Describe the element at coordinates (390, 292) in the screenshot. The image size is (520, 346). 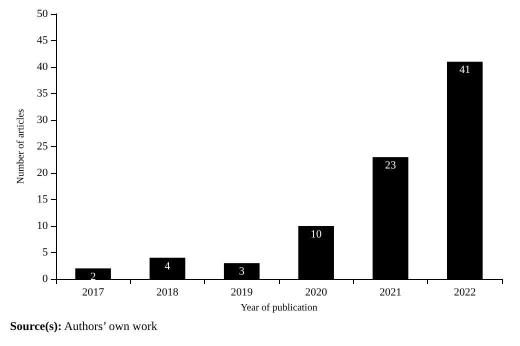
I see `x-tick-label: 2021` at that location.